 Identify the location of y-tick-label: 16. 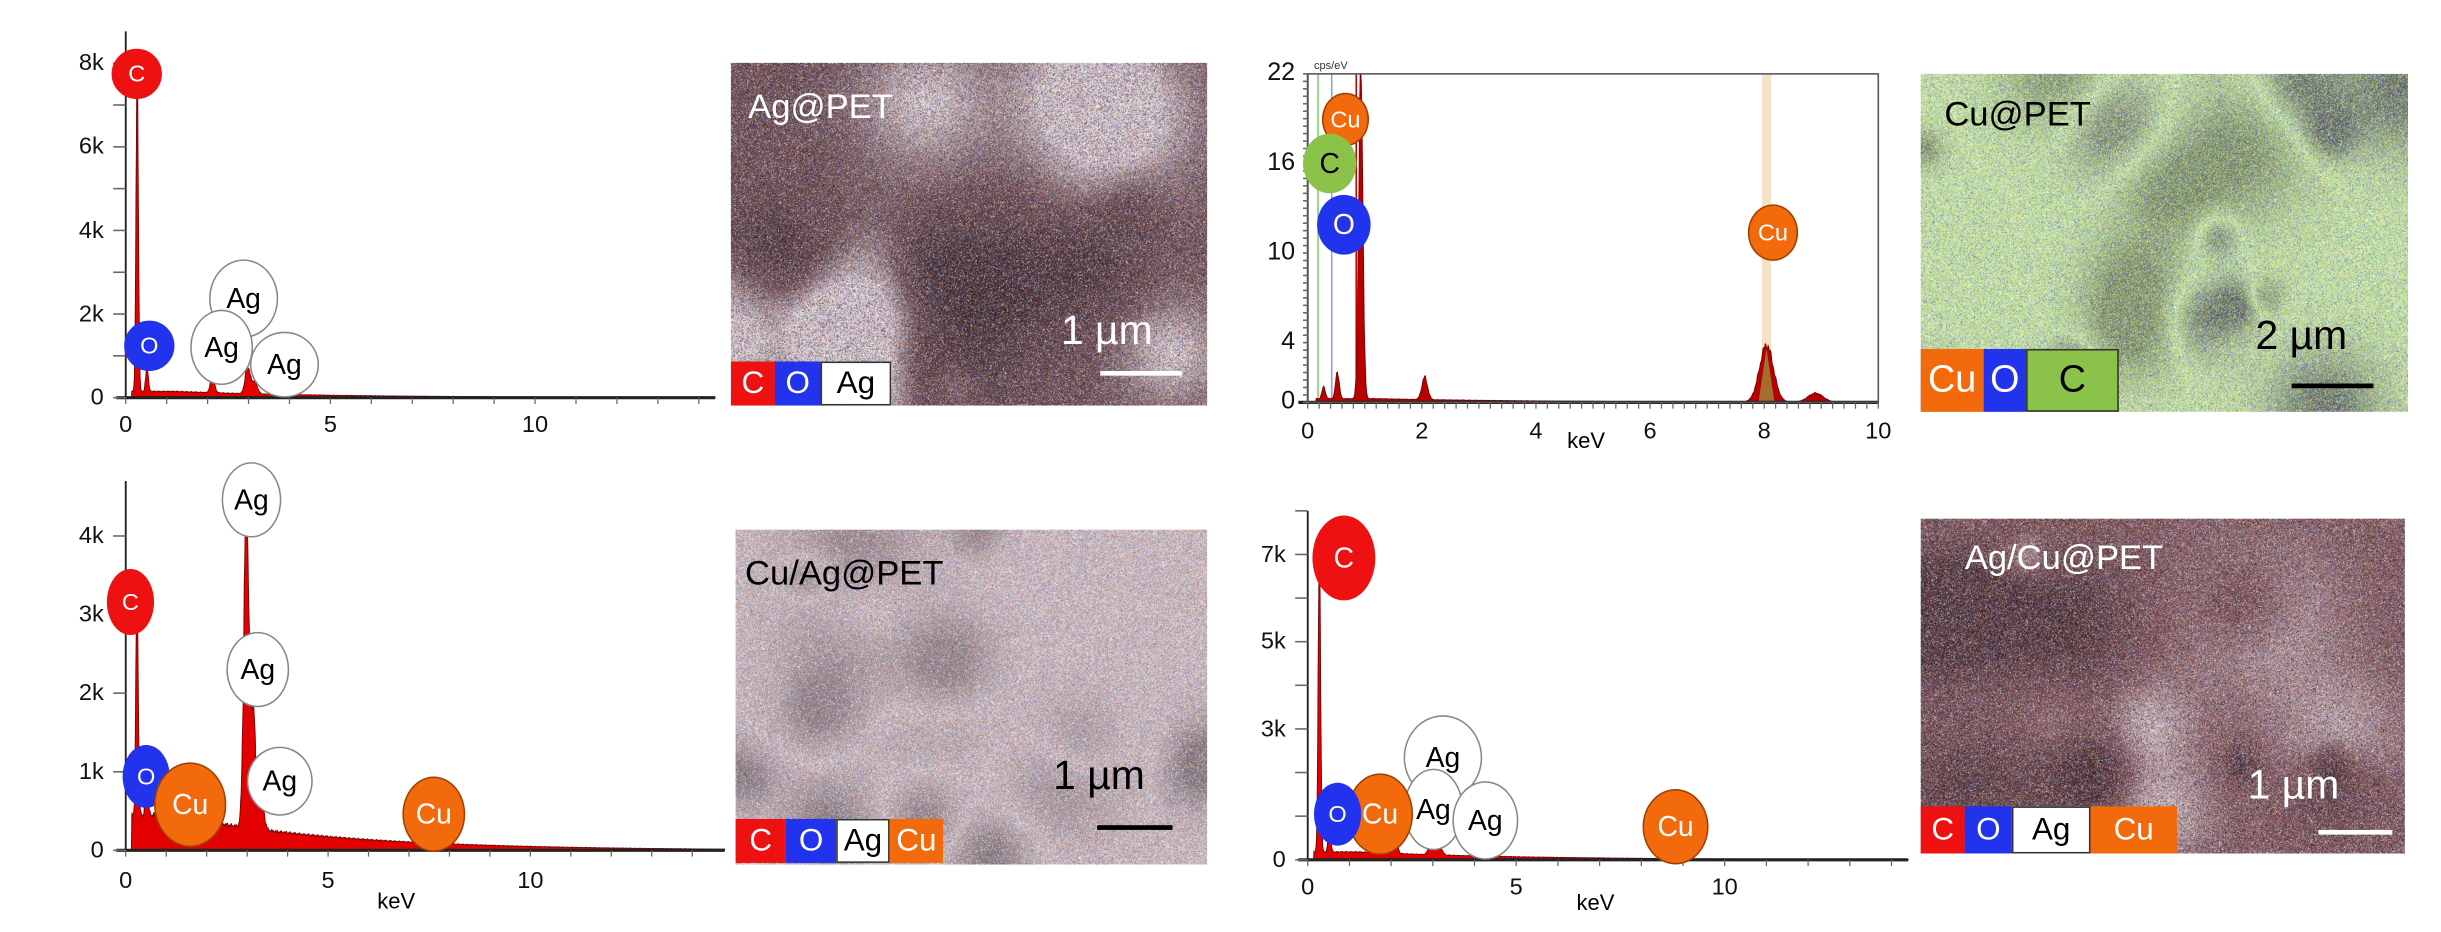
(1281, 163).